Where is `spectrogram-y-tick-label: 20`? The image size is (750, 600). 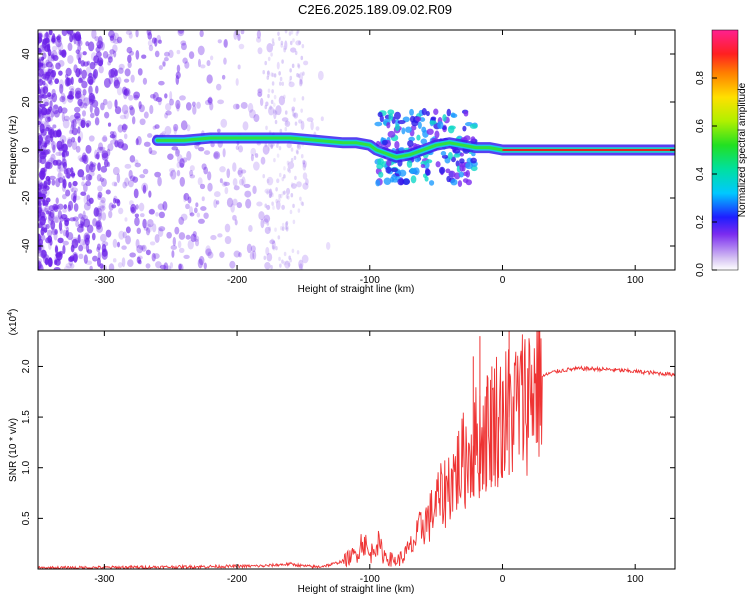
spectrogram-y-tick-label: 20 is located at coordinates (26, 102).